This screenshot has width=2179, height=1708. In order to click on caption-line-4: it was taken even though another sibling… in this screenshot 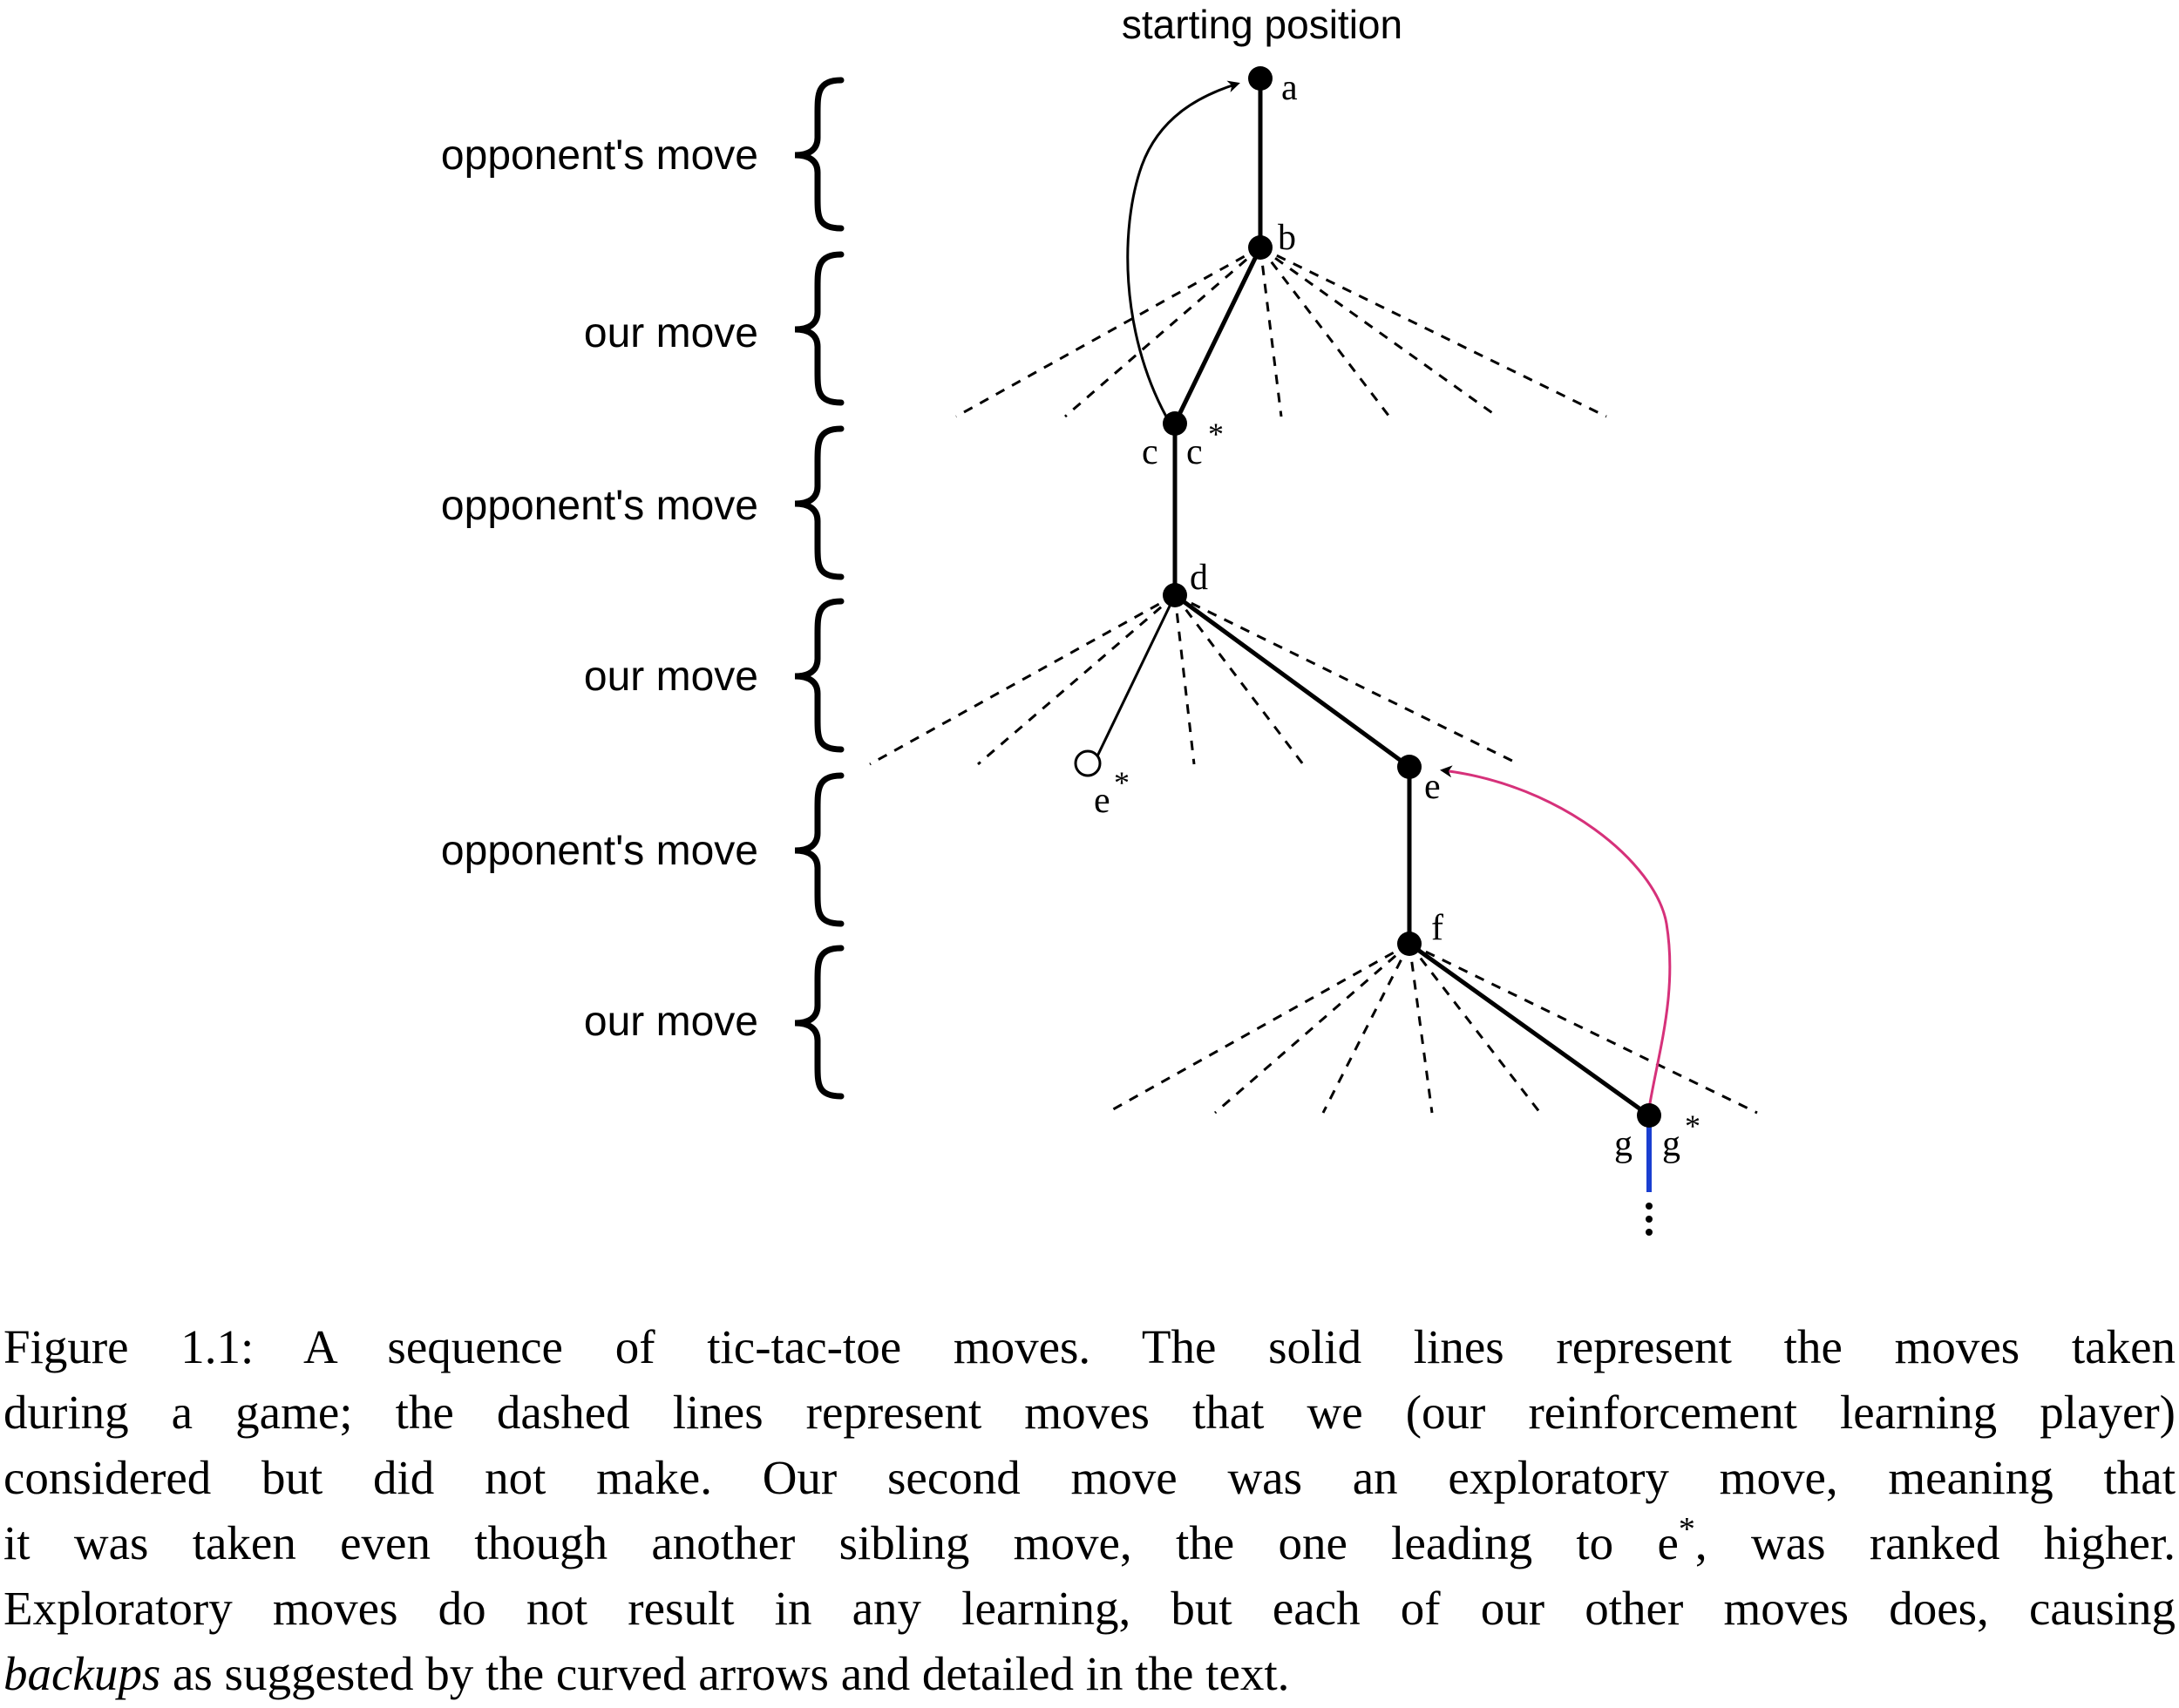, I will do `click(1089, 1543)`.